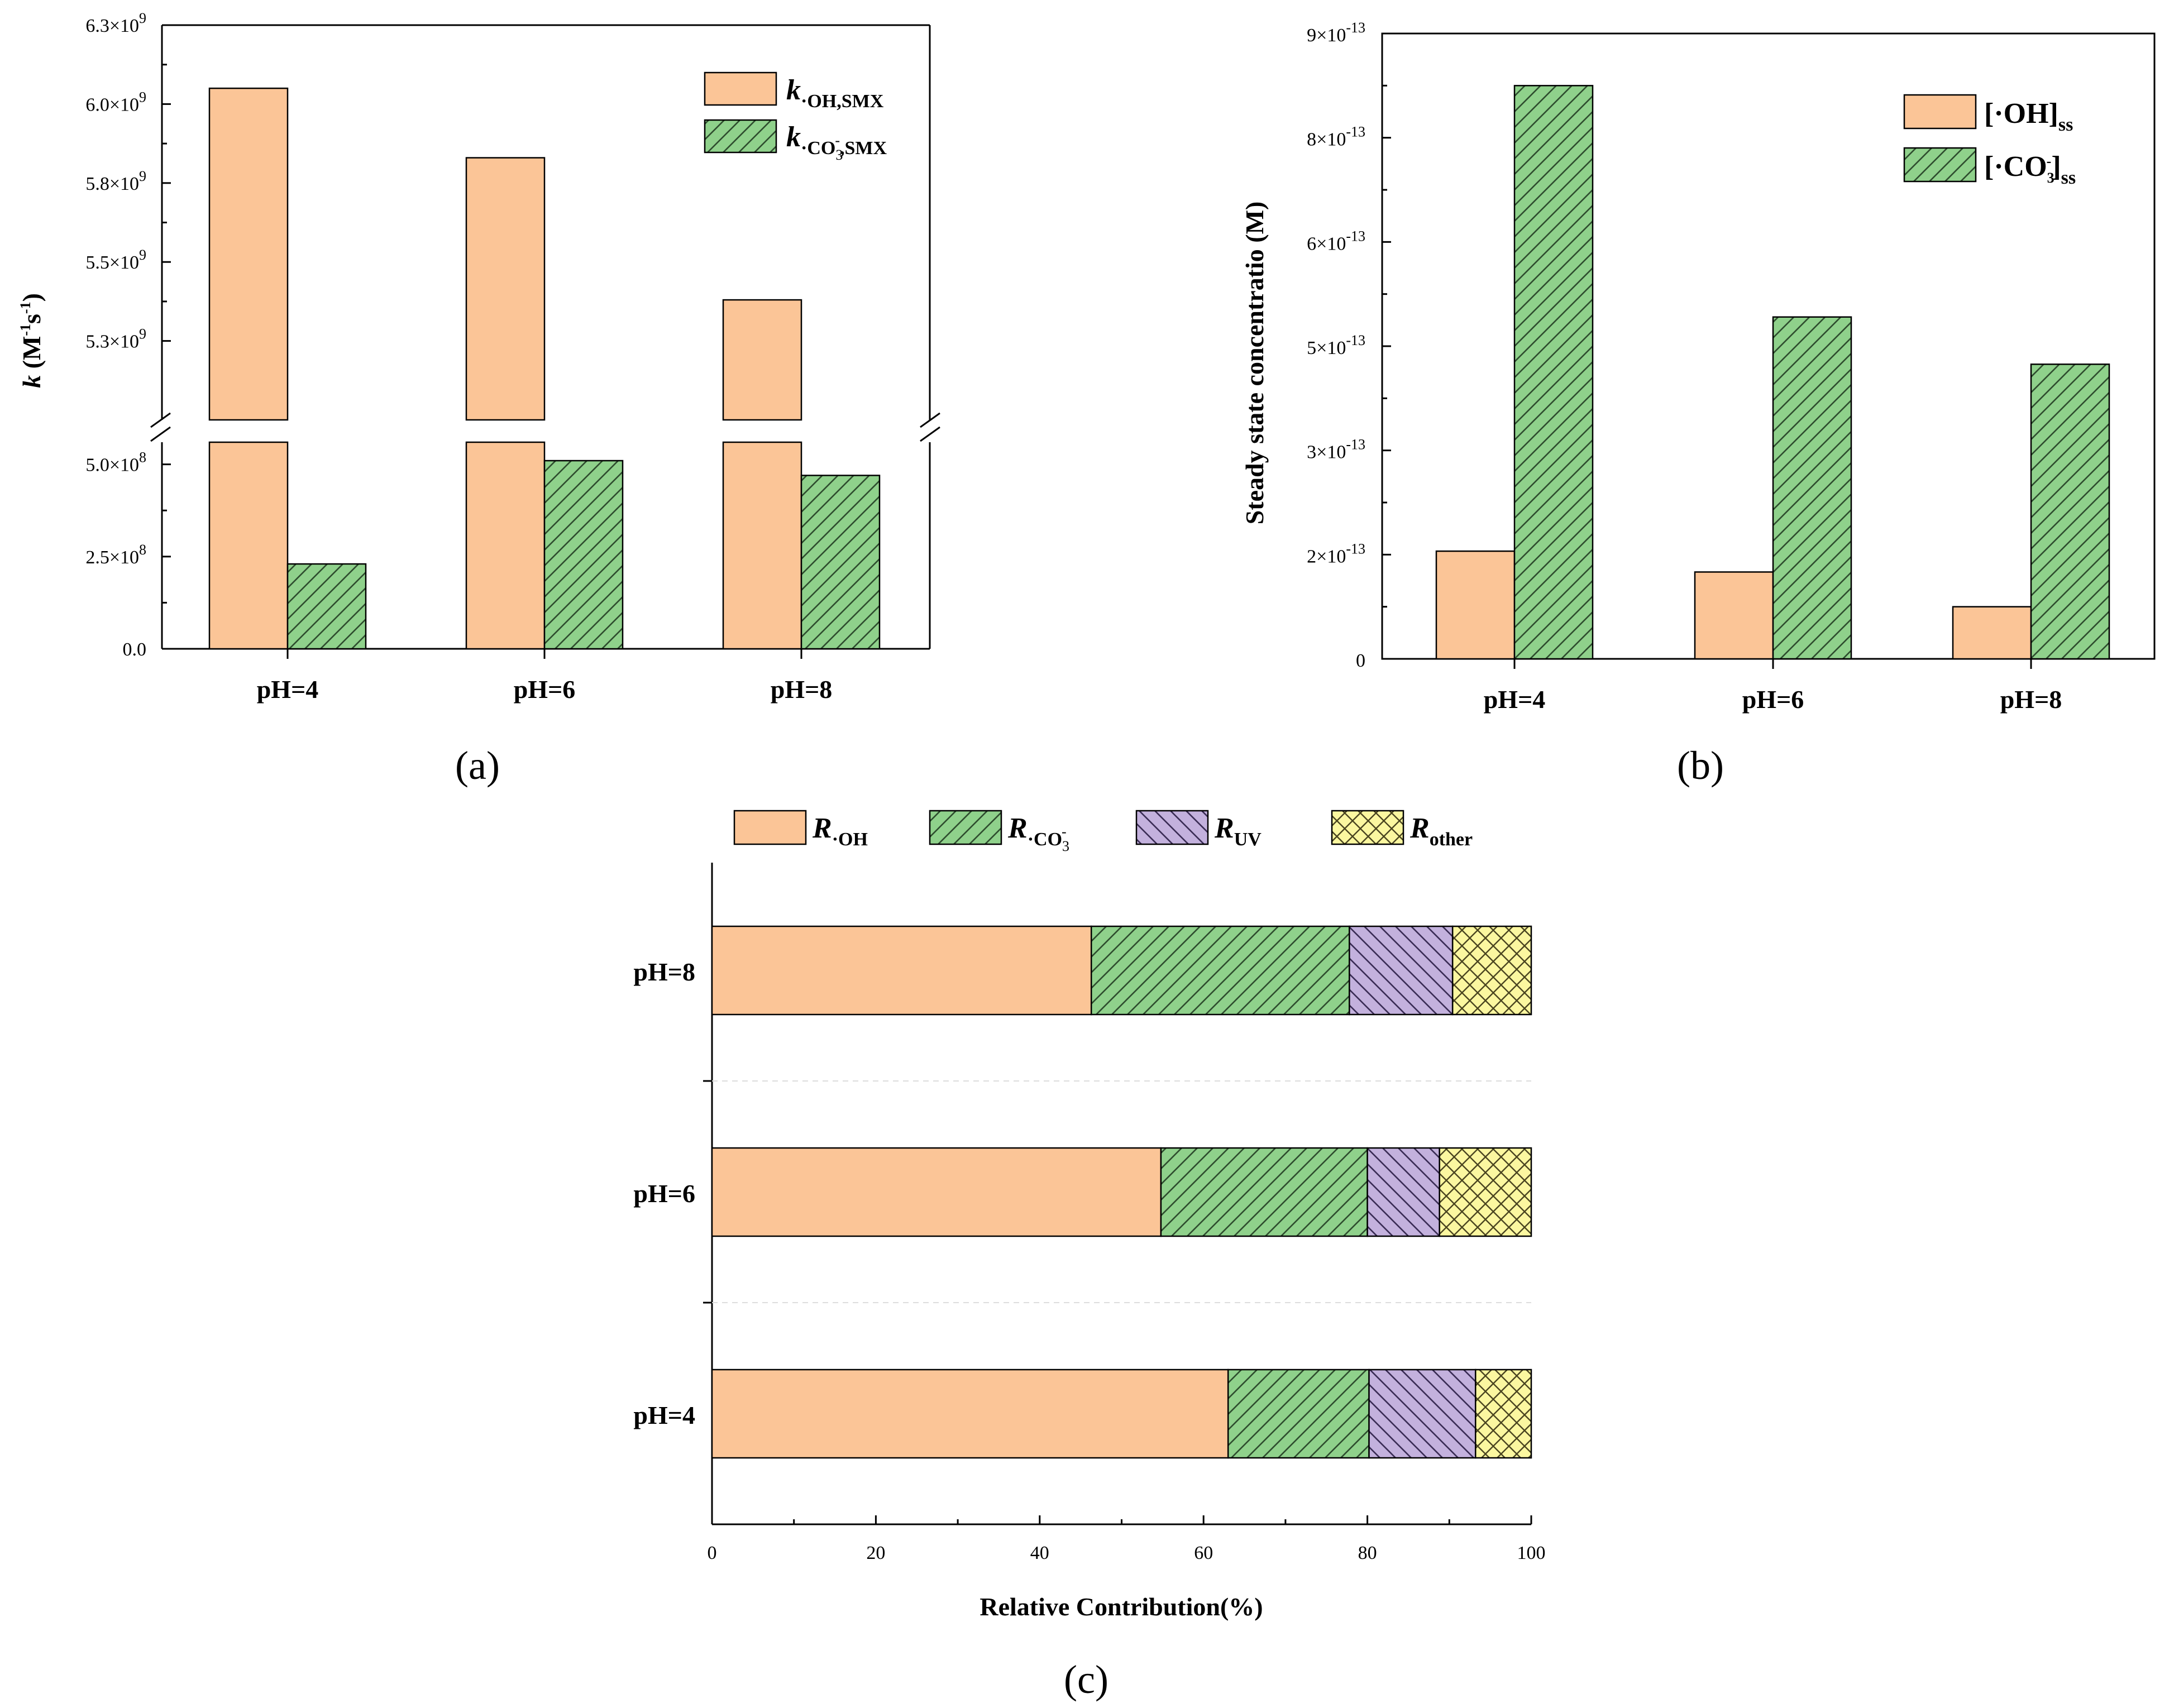 This screenshot has width=2174, height=1708. I want to click on a-legend-label-co3: k·CO3-,SMX, so click(836, 142).